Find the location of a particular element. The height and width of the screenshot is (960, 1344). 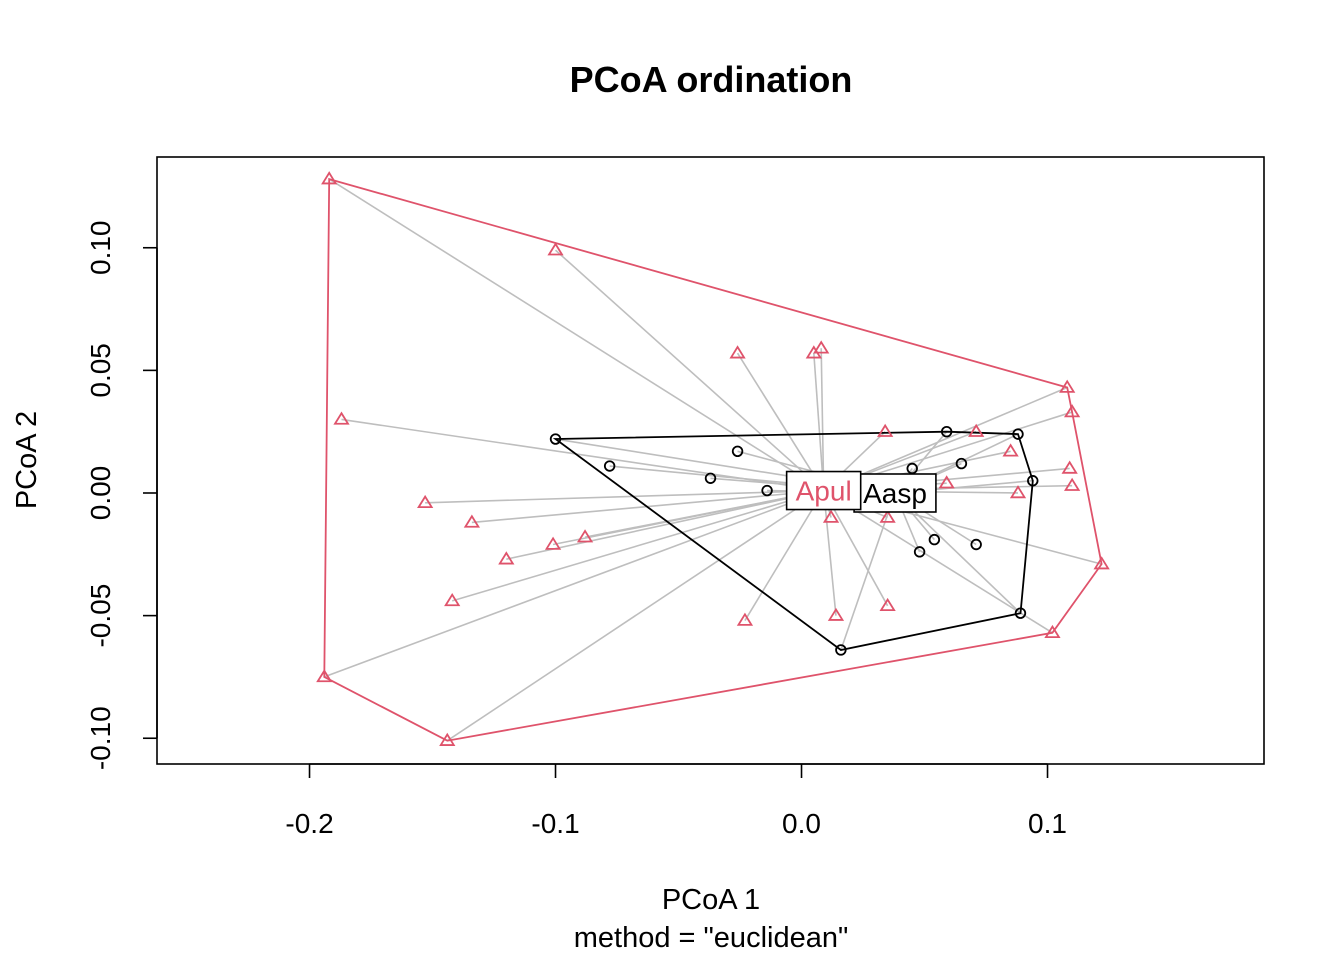

chart-title: PCoA ordination is located at coordinates (711, 79).